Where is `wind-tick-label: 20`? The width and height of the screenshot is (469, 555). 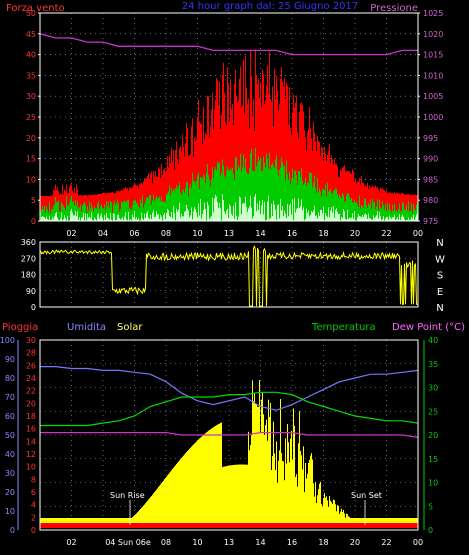
wind-tick-label: 20 is located at coordinates (31, 138).